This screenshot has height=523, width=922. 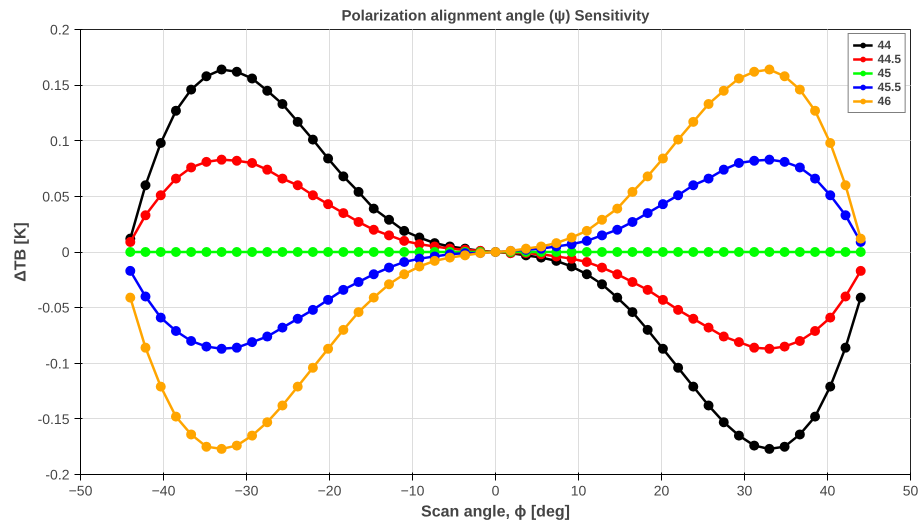 What do you see at coordinates (889, 87) in the screenshot?
I see `legend-label: 45.5` at bounding box center [889, 87].